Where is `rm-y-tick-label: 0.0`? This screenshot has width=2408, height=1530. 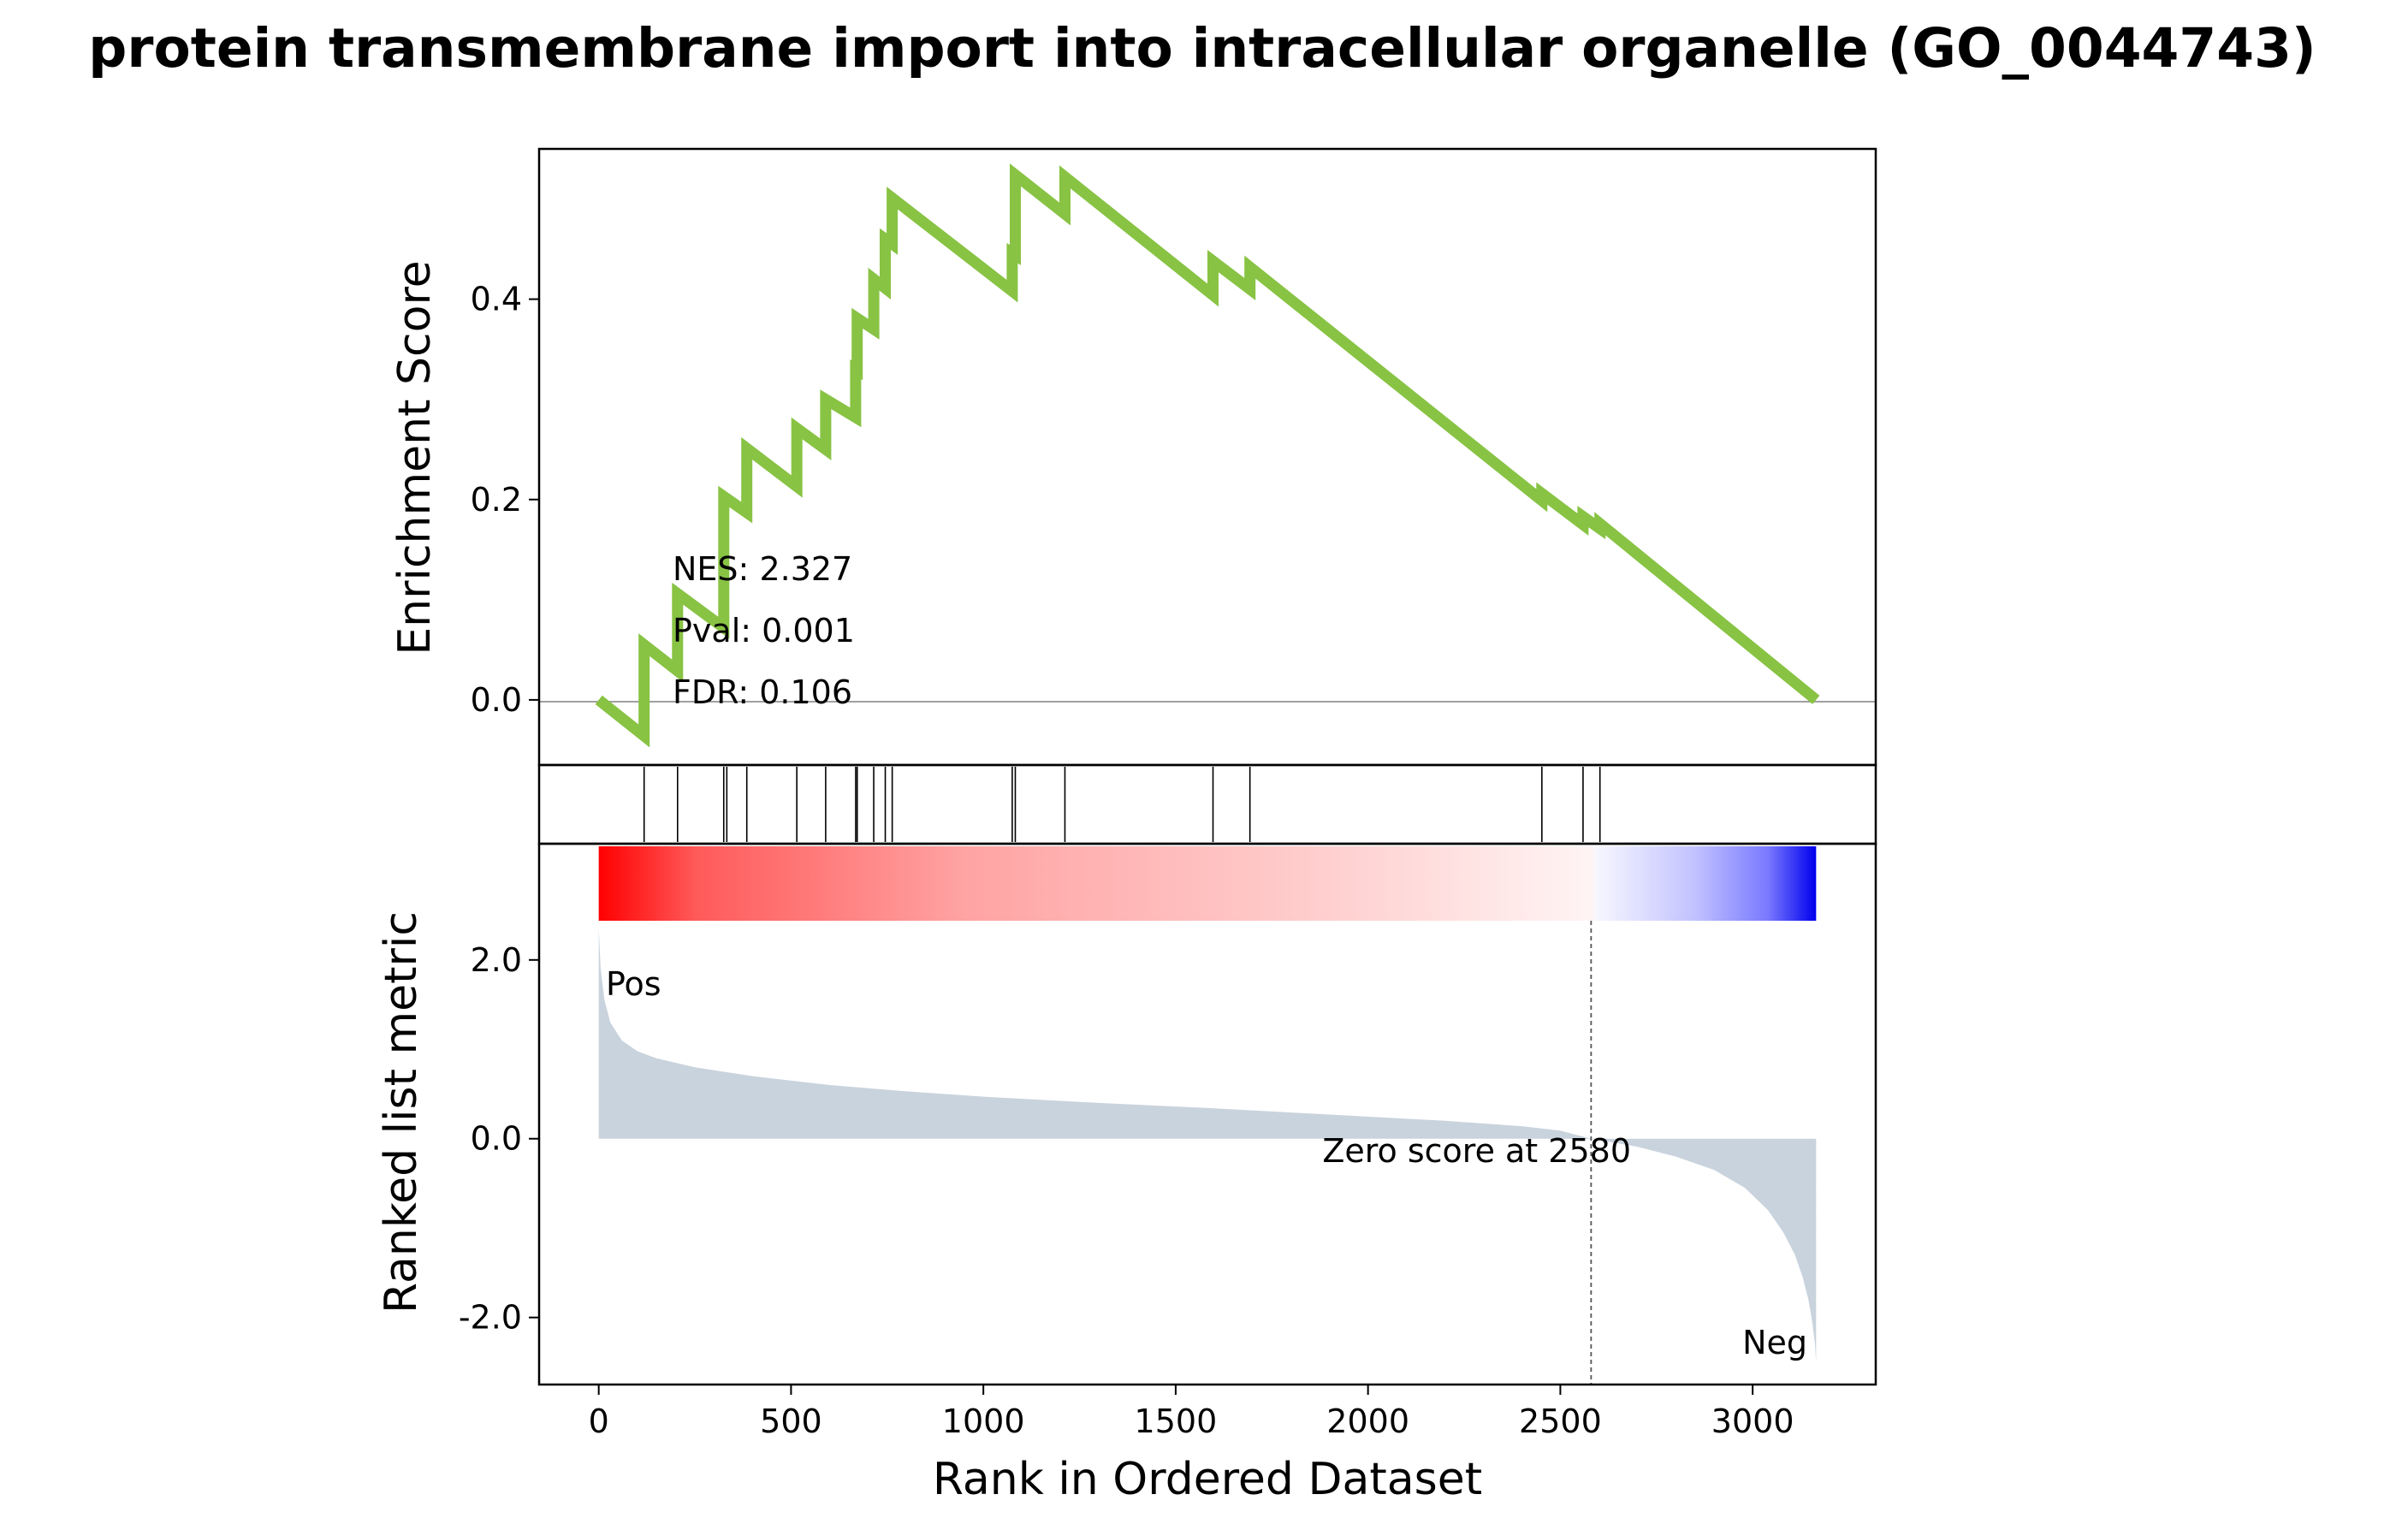 rm-y-tick-label: 0.0 is located at coordinates (496, 1139).